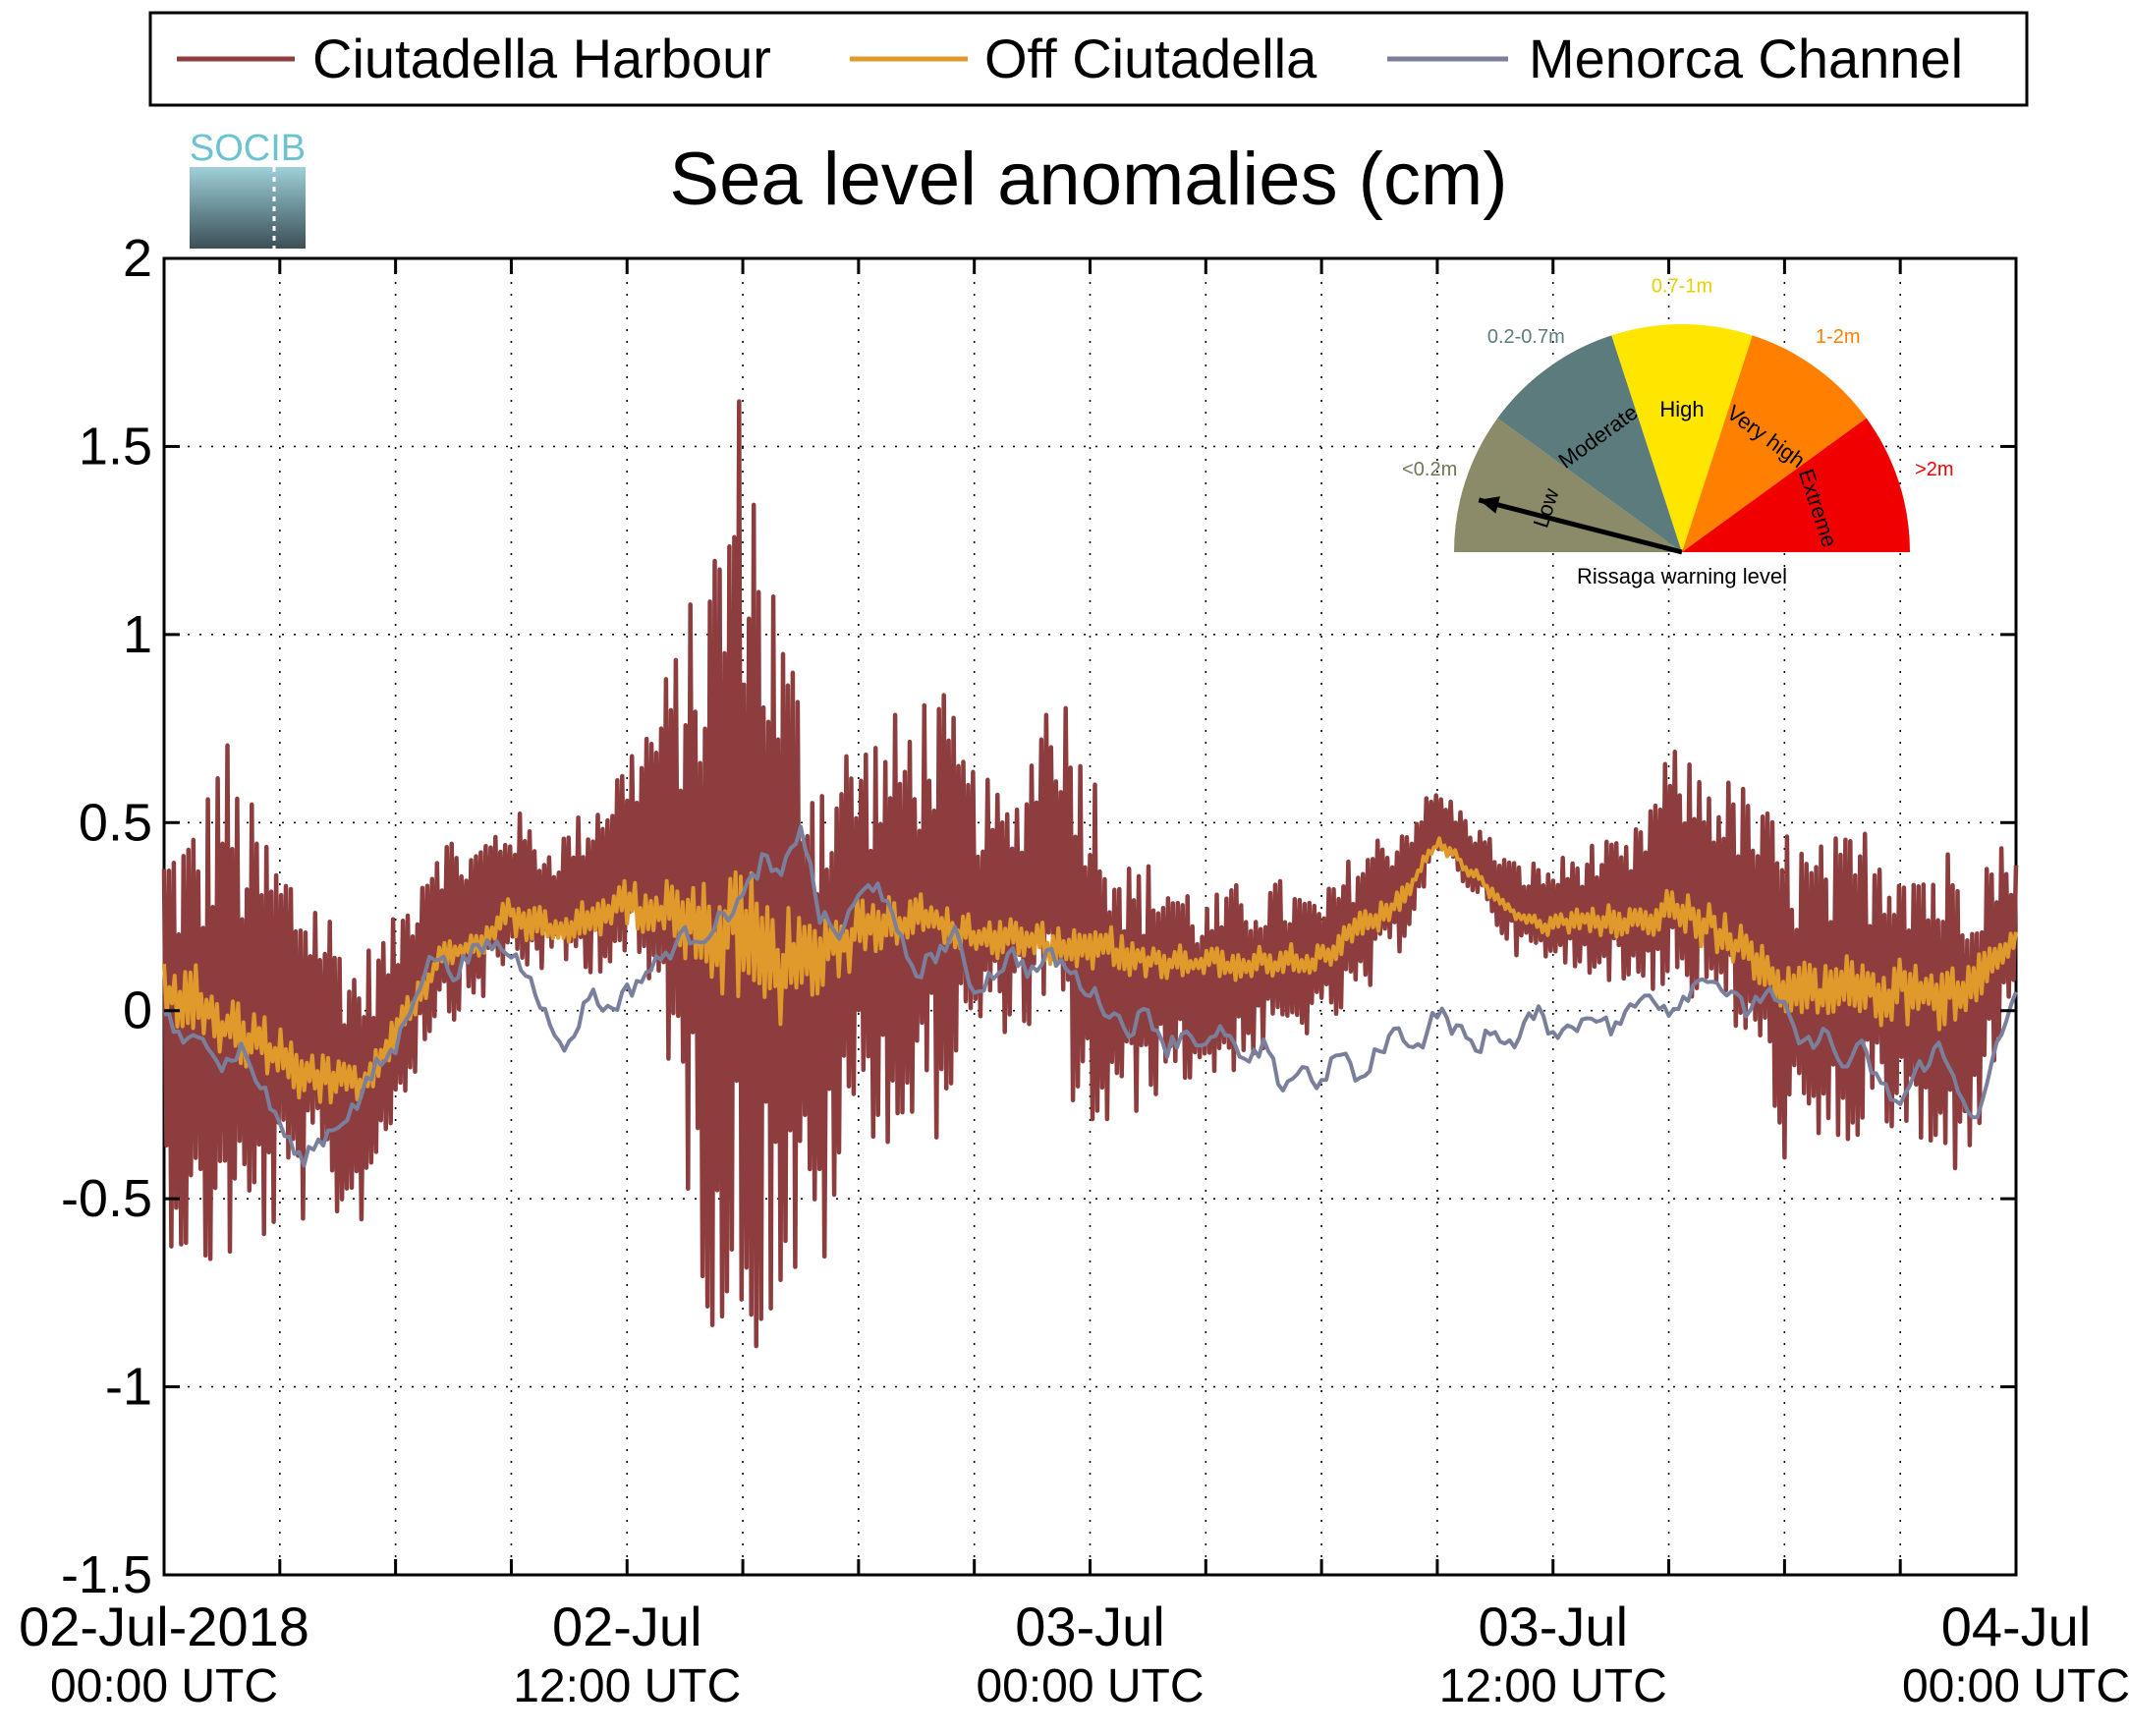 The width and height of the screenshot is (2129, 1736). I want to click on gauge-range-label-very-high: 1-2m, so click(1838, 337).